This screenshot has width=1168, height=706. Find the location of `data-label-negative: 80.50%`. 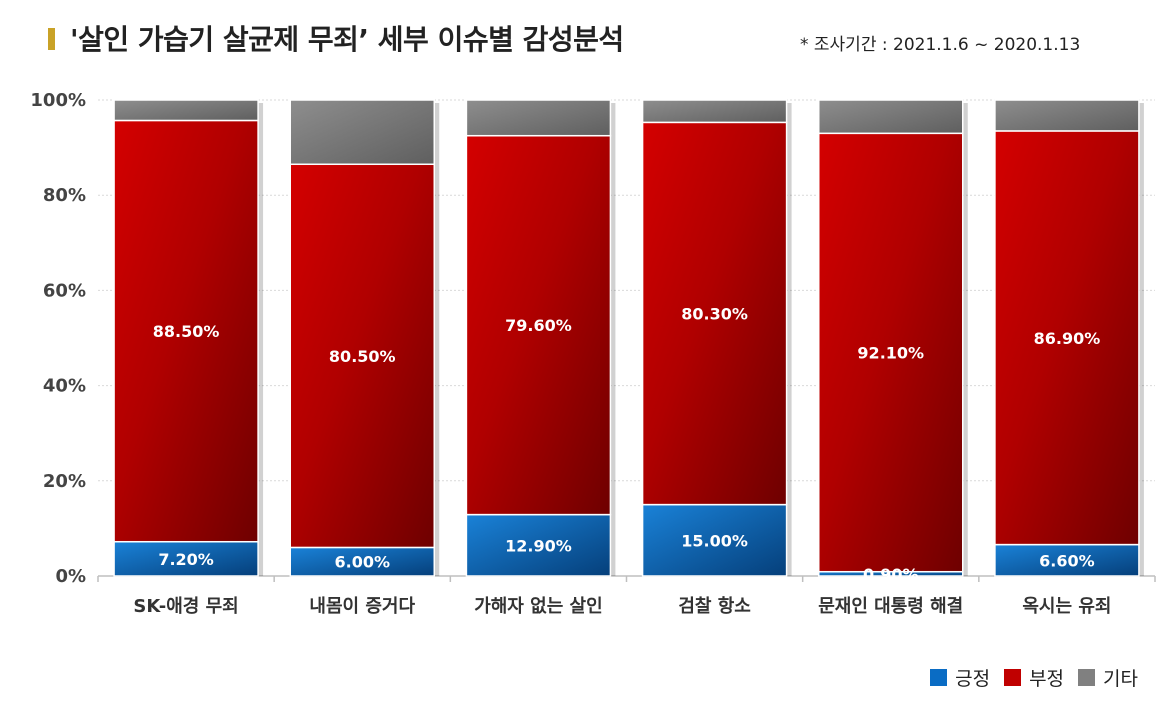

data-label-negative: 80.50% is located at coordinates (362, 356).